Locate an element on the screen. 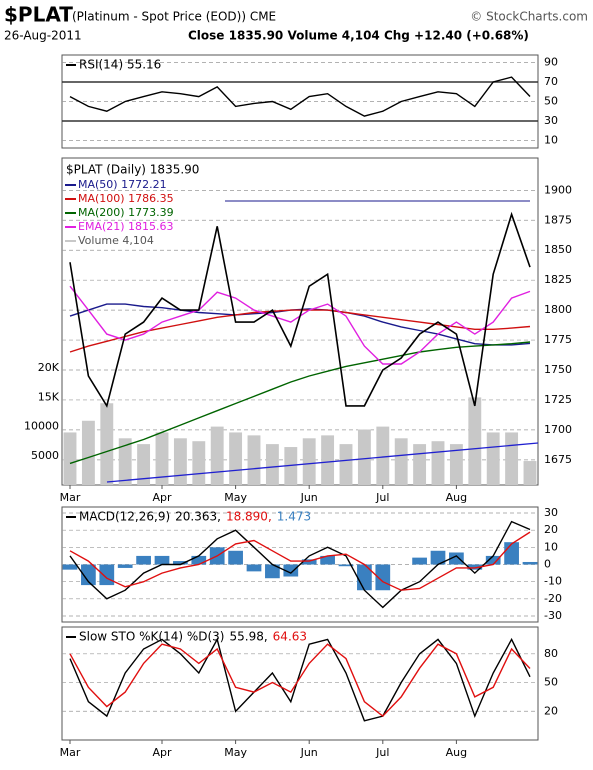 The width and height of the screenshot is (593, 770). y-tick-label: 20 is located at coordinates (551, 529).